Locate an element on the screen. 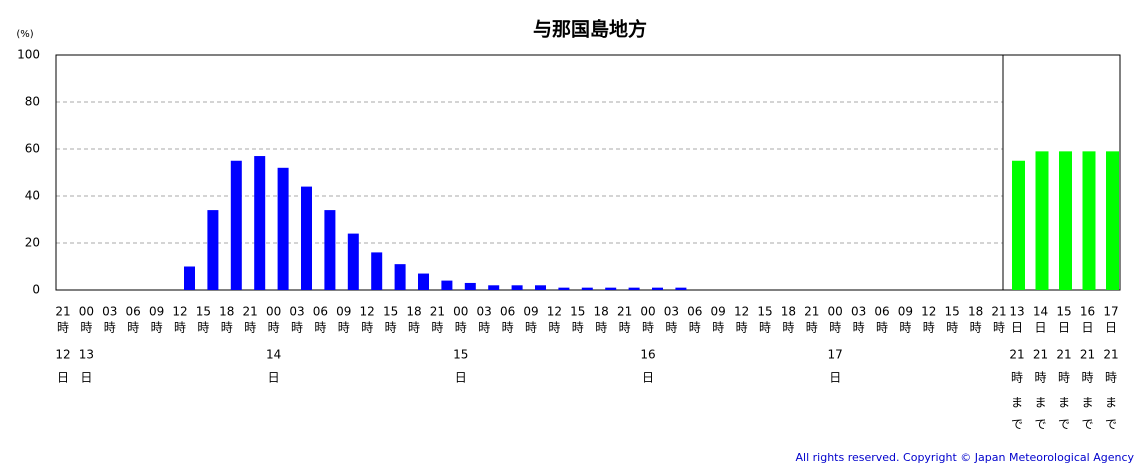  chart-title: 与那国島地方 is located at coordinates (590, 29).